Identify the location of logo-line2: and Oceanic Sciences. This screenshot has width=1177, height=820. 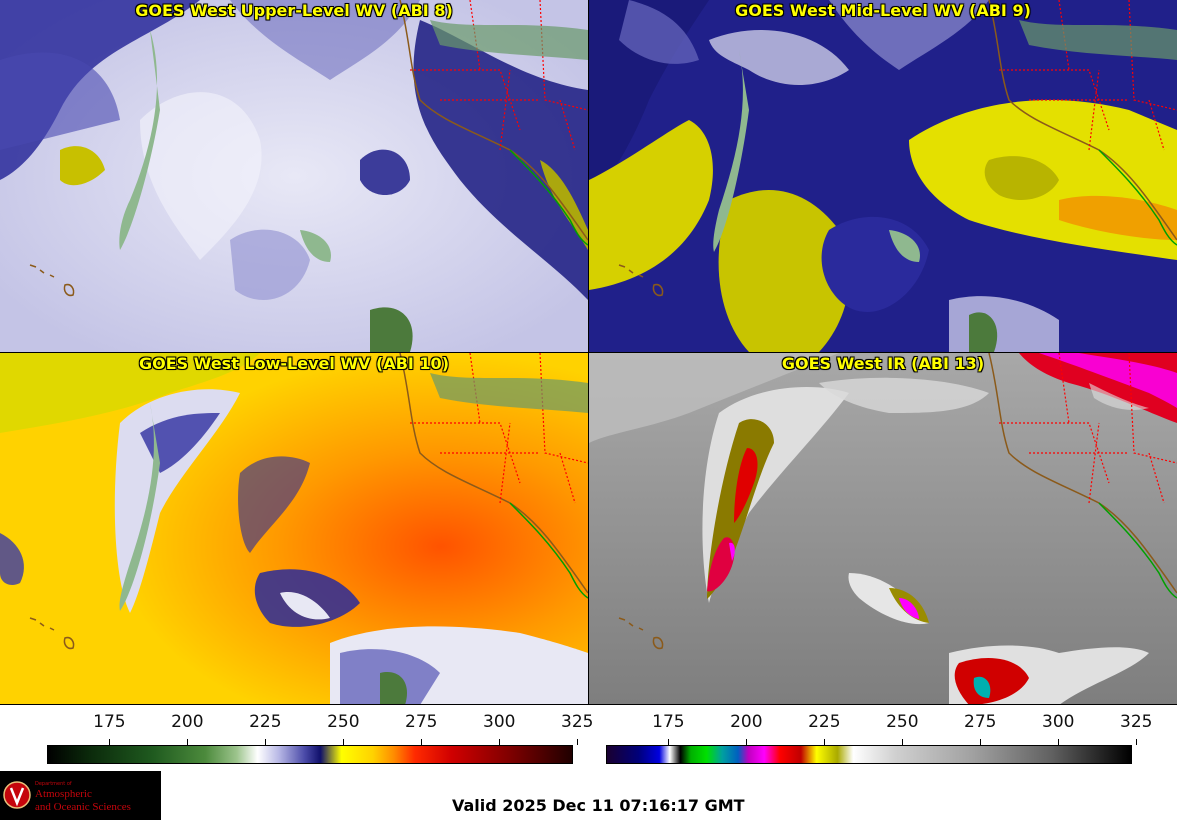
(83, 807).